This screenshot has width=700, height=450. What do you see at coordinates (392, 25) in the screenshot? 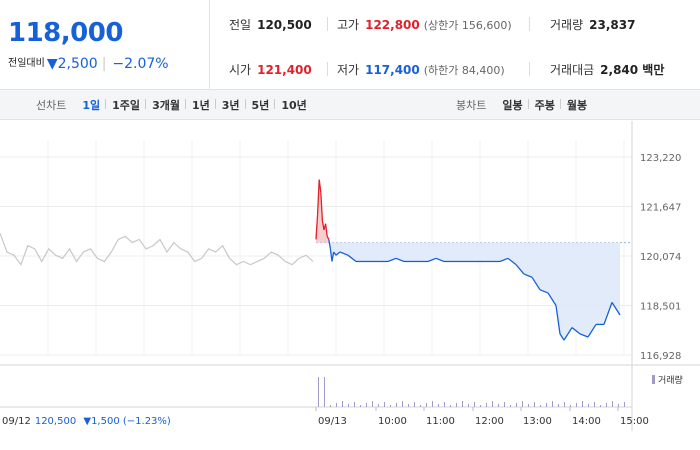
I see `stat-value: 122,800` at bounding box center [392, 25].